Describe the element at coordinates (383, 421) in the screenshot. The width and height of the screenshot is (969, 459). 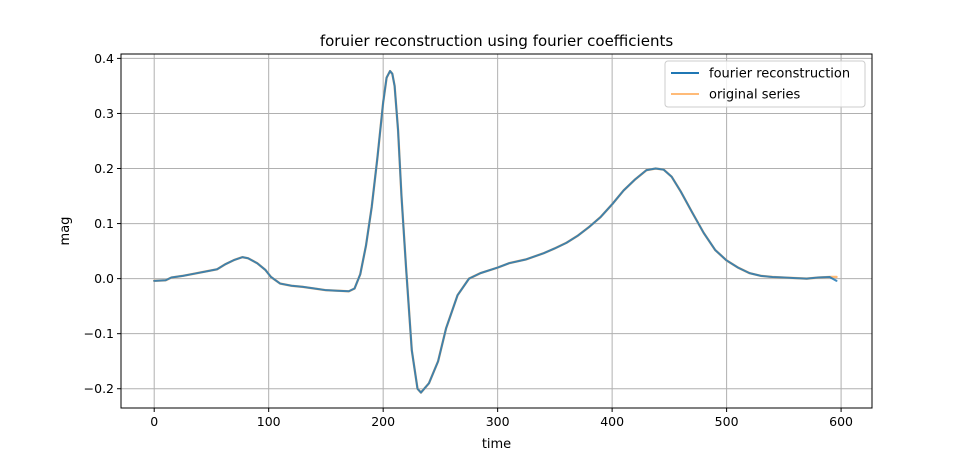
I see `x-tick-label: 200` at that location.